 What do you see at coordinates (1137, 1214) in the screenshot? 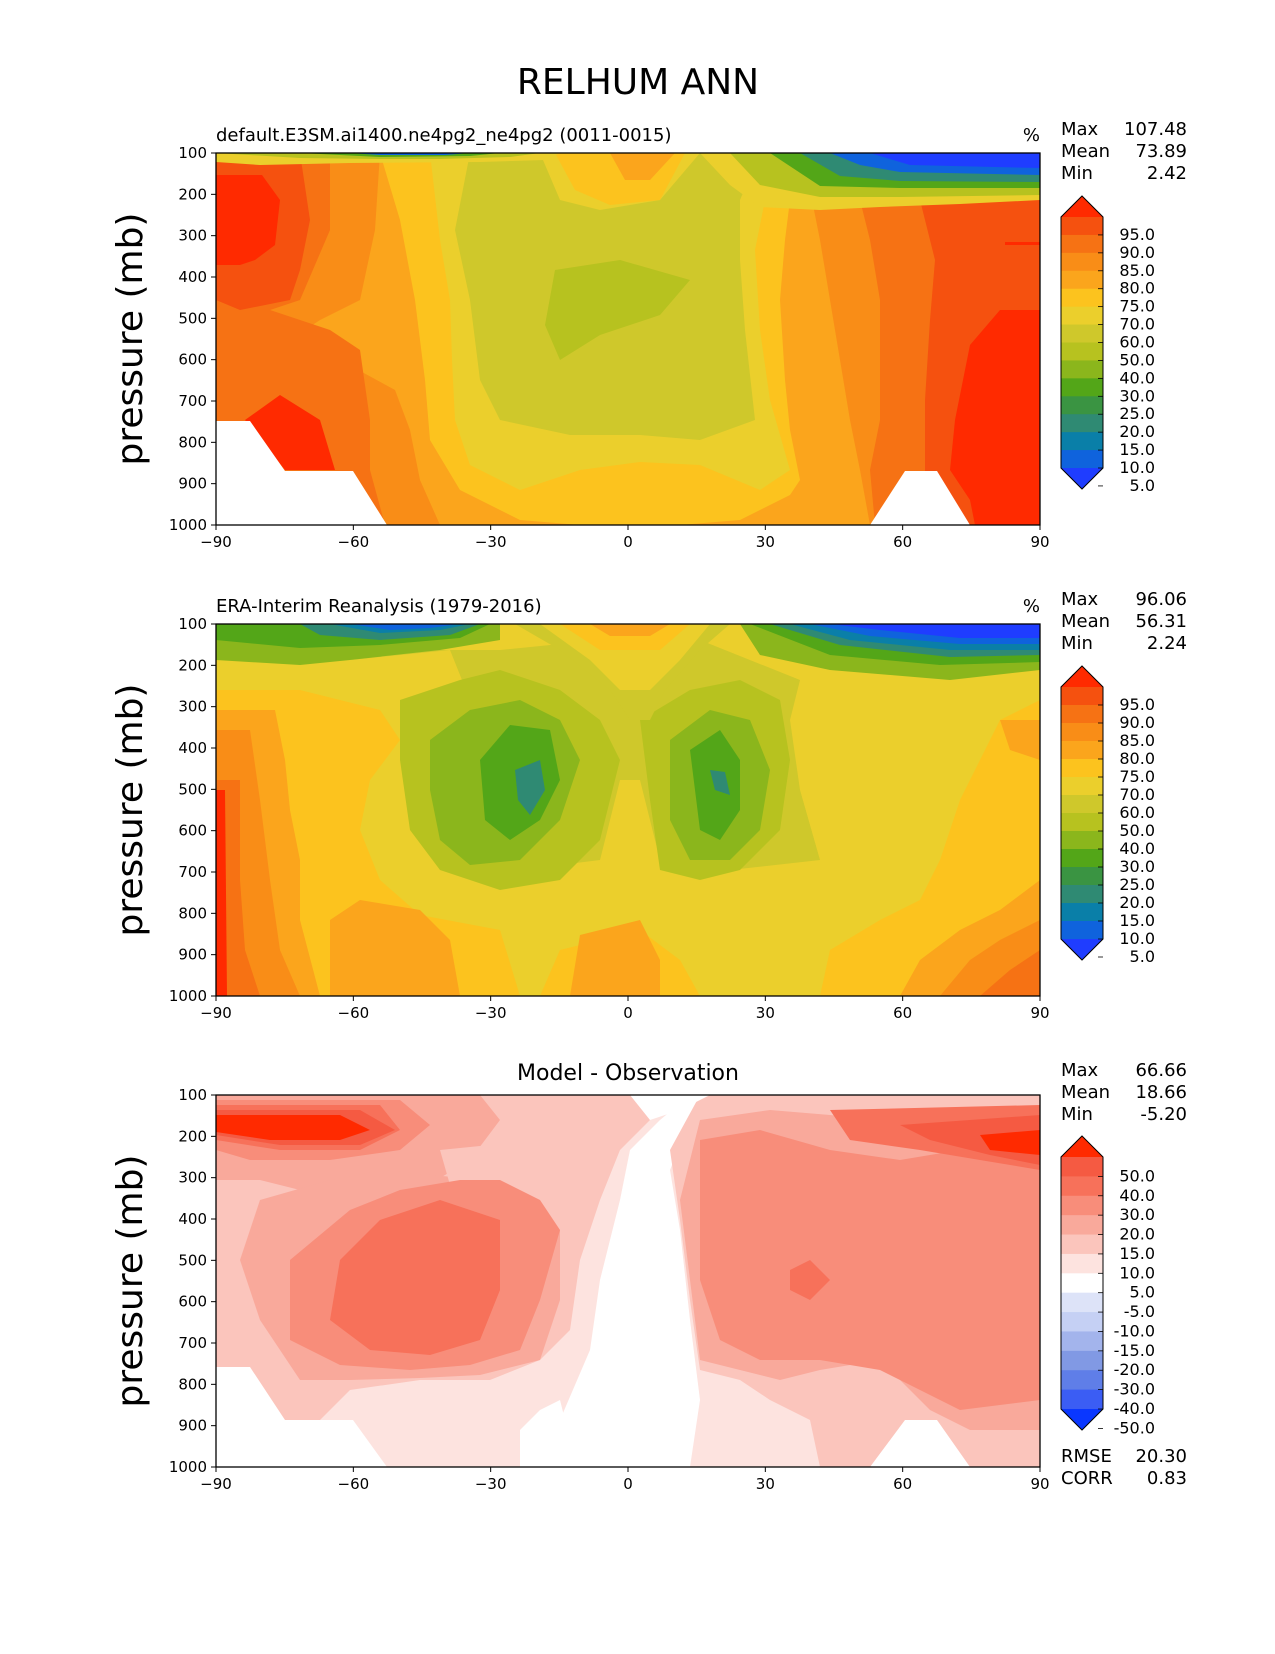
I see `colorbar-label: 30.0` at bounding box center [1137, 1214].